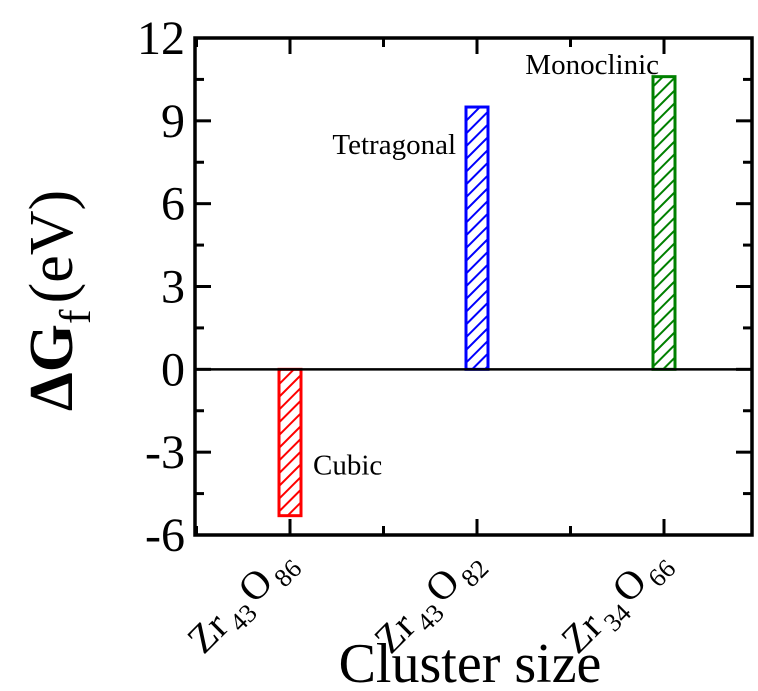  Describe the element at coordinates (161, 38) in the screenshot. I see `y-tick-label: 12` at that location.